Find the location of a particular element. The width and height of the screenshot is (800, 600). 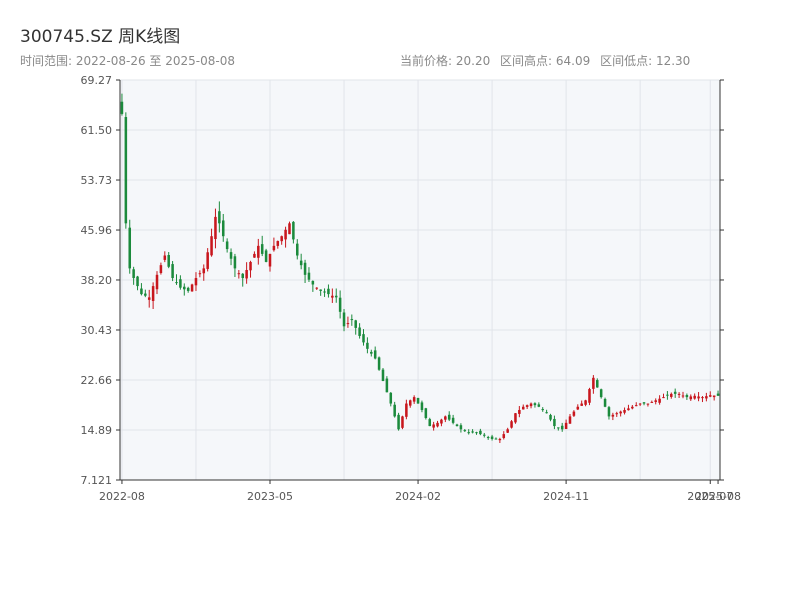

range-high: 区间高点: 64.09 is located at coordinates (545, 61).